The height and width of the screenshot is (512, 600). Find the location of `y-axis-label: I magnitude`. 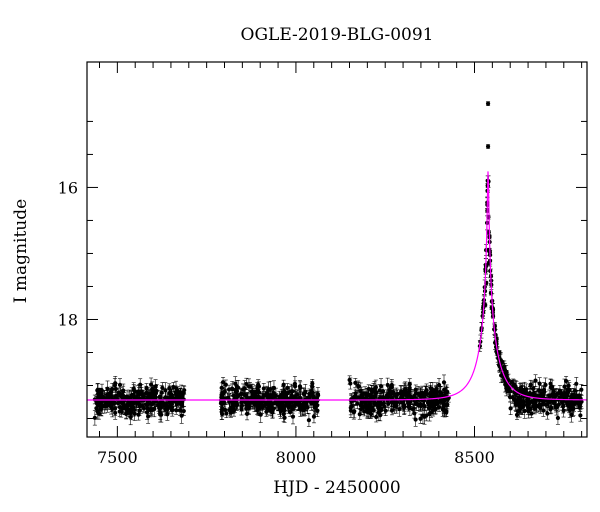

y-axis-label: I magnitude is located at coordinates (21, 251).